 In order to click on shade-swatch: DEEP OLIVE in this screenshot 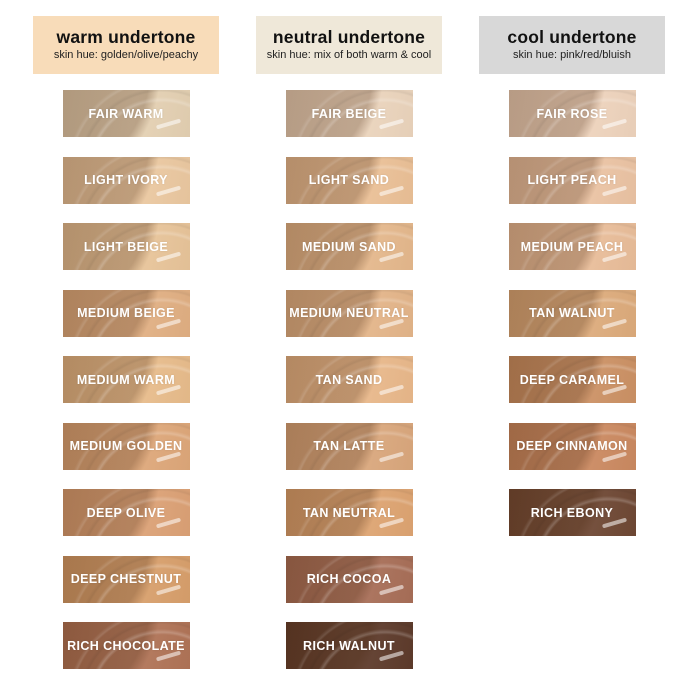, I will do `click(126, 512)`.